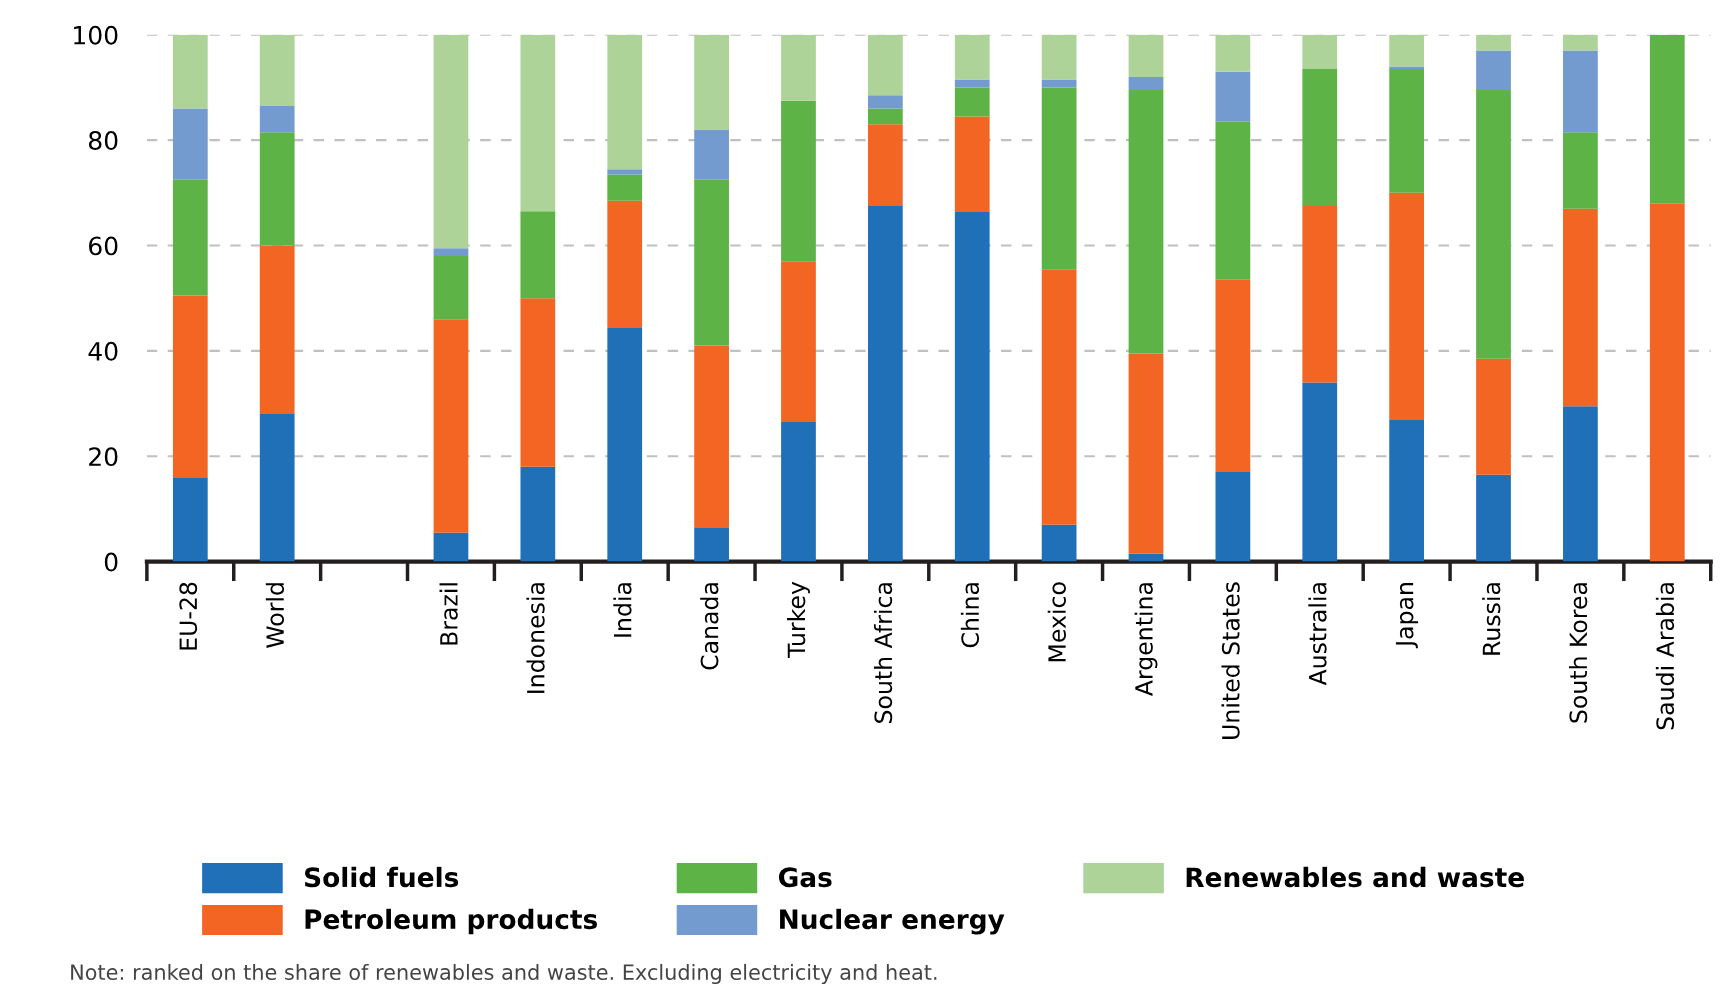 The image size is (1728, 994). What do you see at coordinates (103, 246) in the screenshot?
I see `y-tick-label: 60` at bounding box center [103, 246].